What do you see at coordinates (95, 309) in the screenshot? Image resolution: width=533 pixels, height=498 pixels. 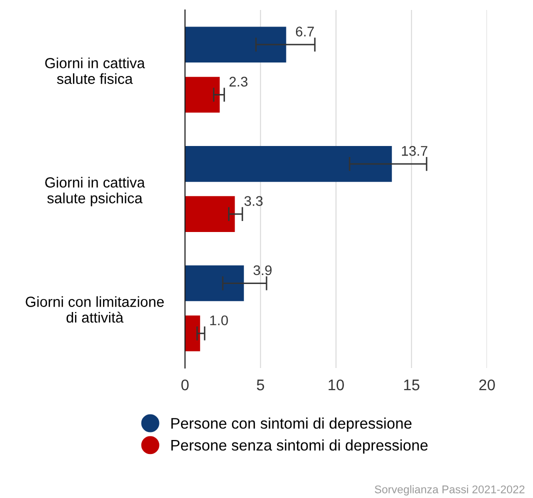 I see `y-tick-label: Giorni con limitazione di attività` at bounding box center [95, 309].